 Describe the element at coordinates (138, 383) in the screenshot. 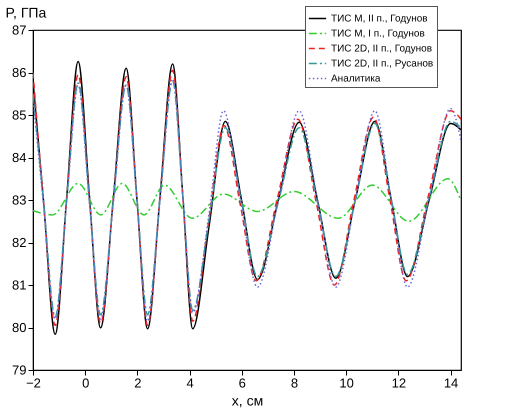

I see `x-tick-label: 2` at that location.